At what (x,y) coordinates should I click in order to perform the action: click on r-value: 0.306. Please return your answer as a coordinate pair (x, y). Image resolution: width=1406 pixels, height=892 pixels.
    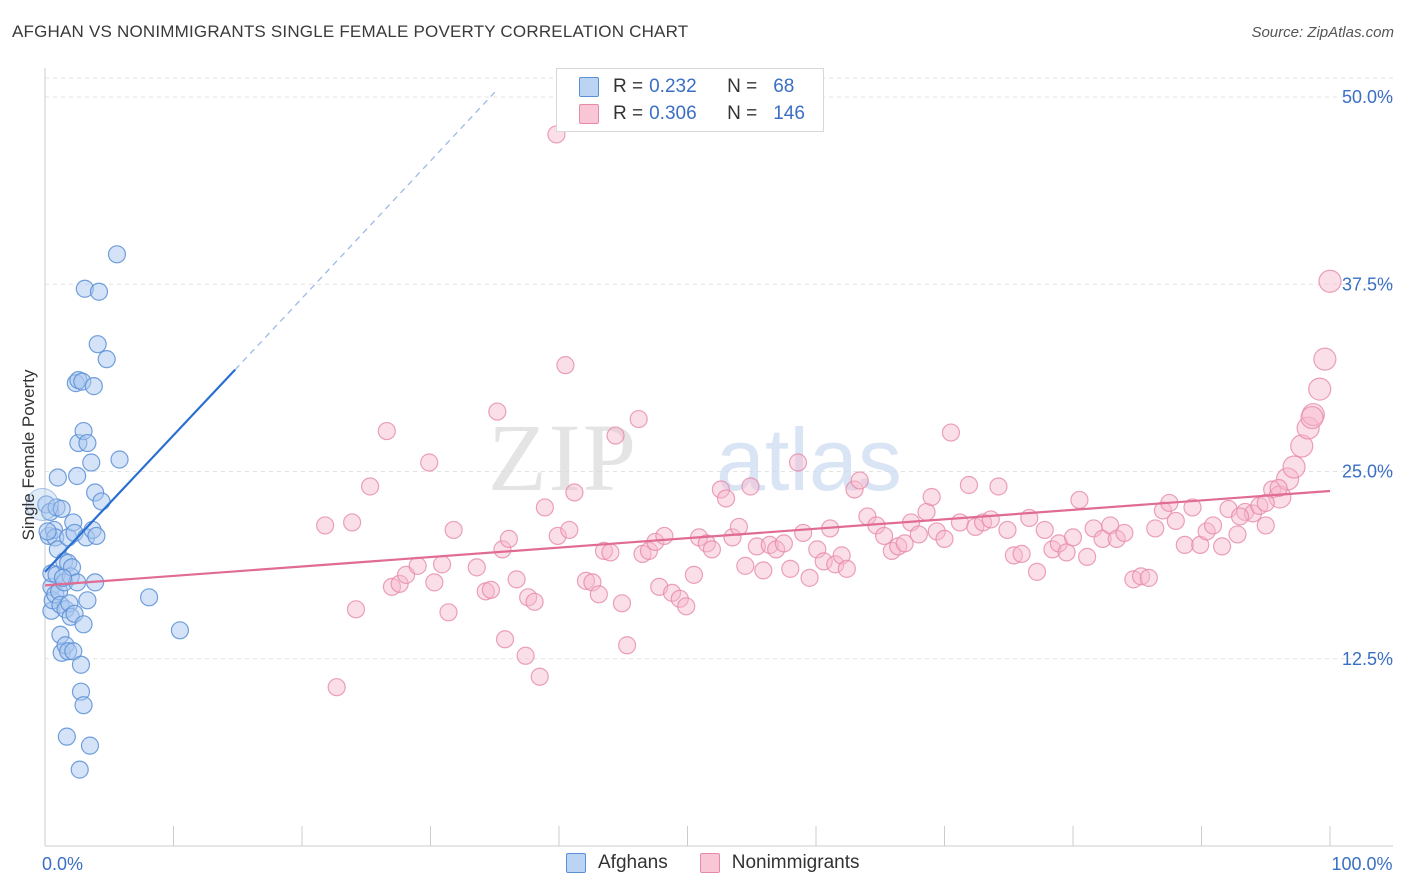
    Looking at the image, I should click on (673, 113).